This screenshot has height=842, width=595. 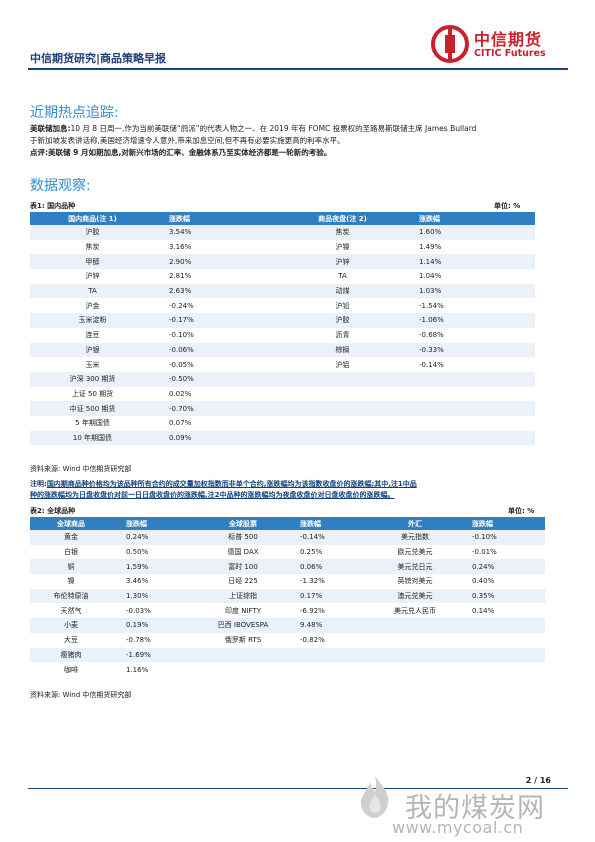 What do you see at coordinates (92, 364) in the screenshot?
I see `domestic-cell: 玉米` at bounding box center [92, 364].